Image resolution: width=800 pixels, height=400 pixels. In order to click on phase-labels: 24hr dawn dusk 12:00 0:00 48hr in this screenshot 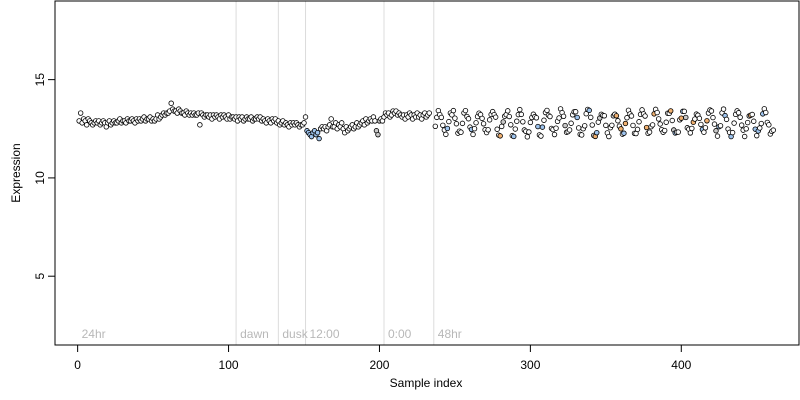, I will do `click(272, 334)`.